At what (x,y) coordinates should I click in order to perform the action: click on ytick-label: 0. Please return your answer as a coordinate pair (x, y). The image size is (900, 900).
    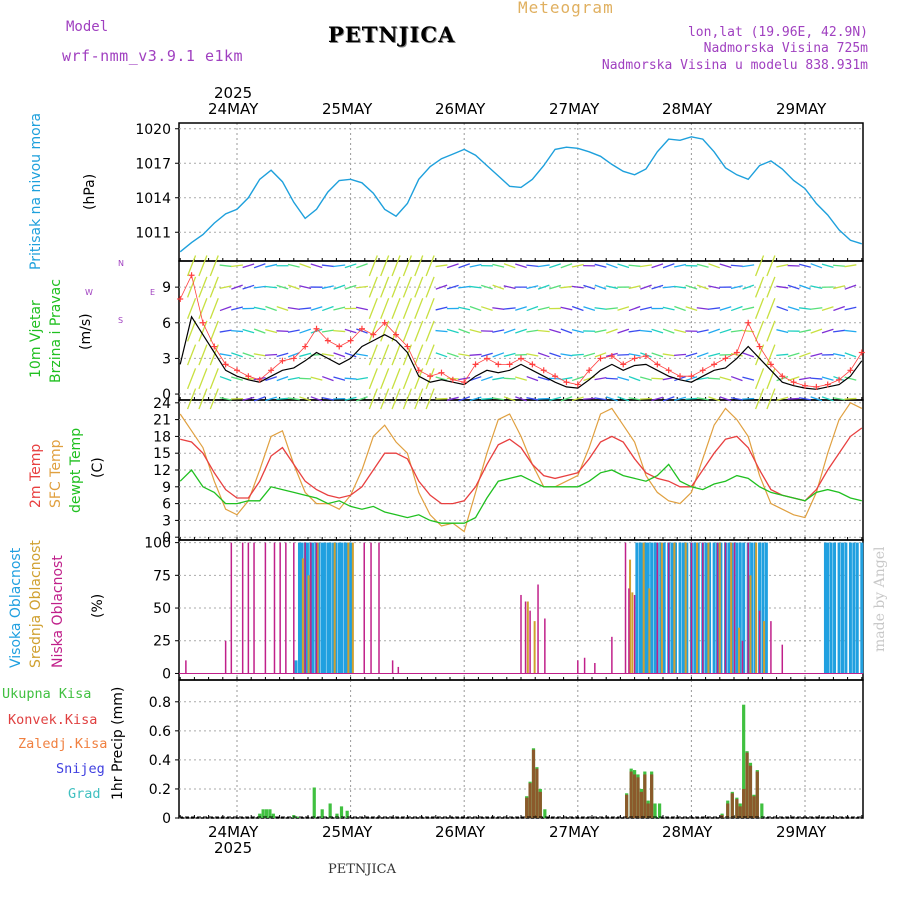
    Looking at the image, I should click on (166, 538).